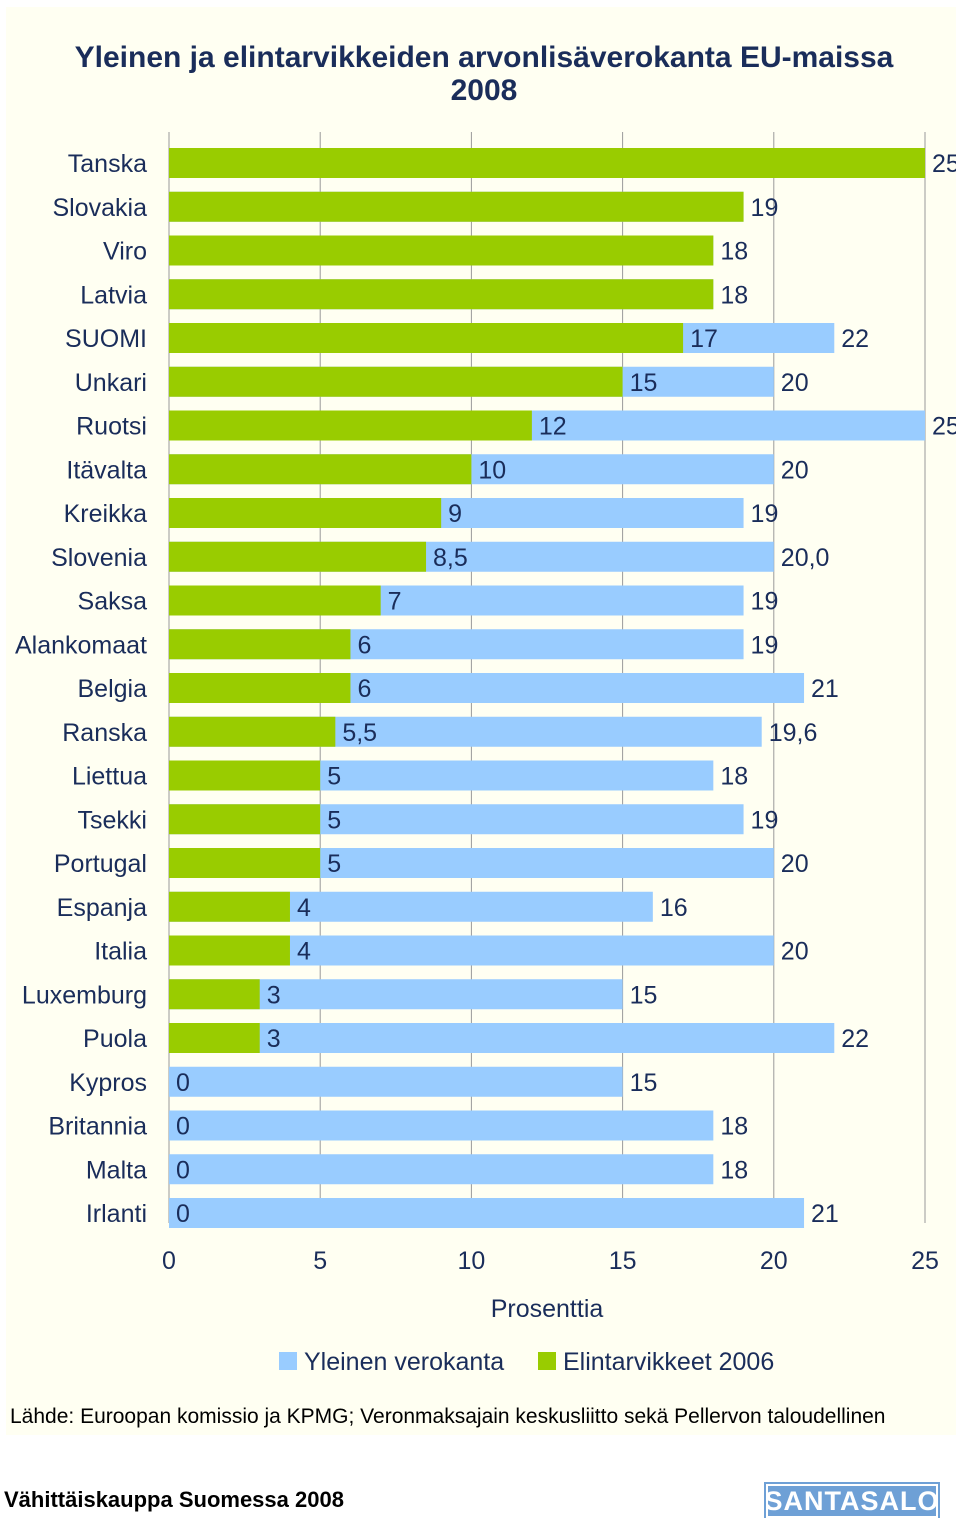 This screenshot has width=960, height=1518. What do you see at coordinates (484, 90) in the screenshot?
I see `chart-title-year: 2008` at bounding box center [484, 90].